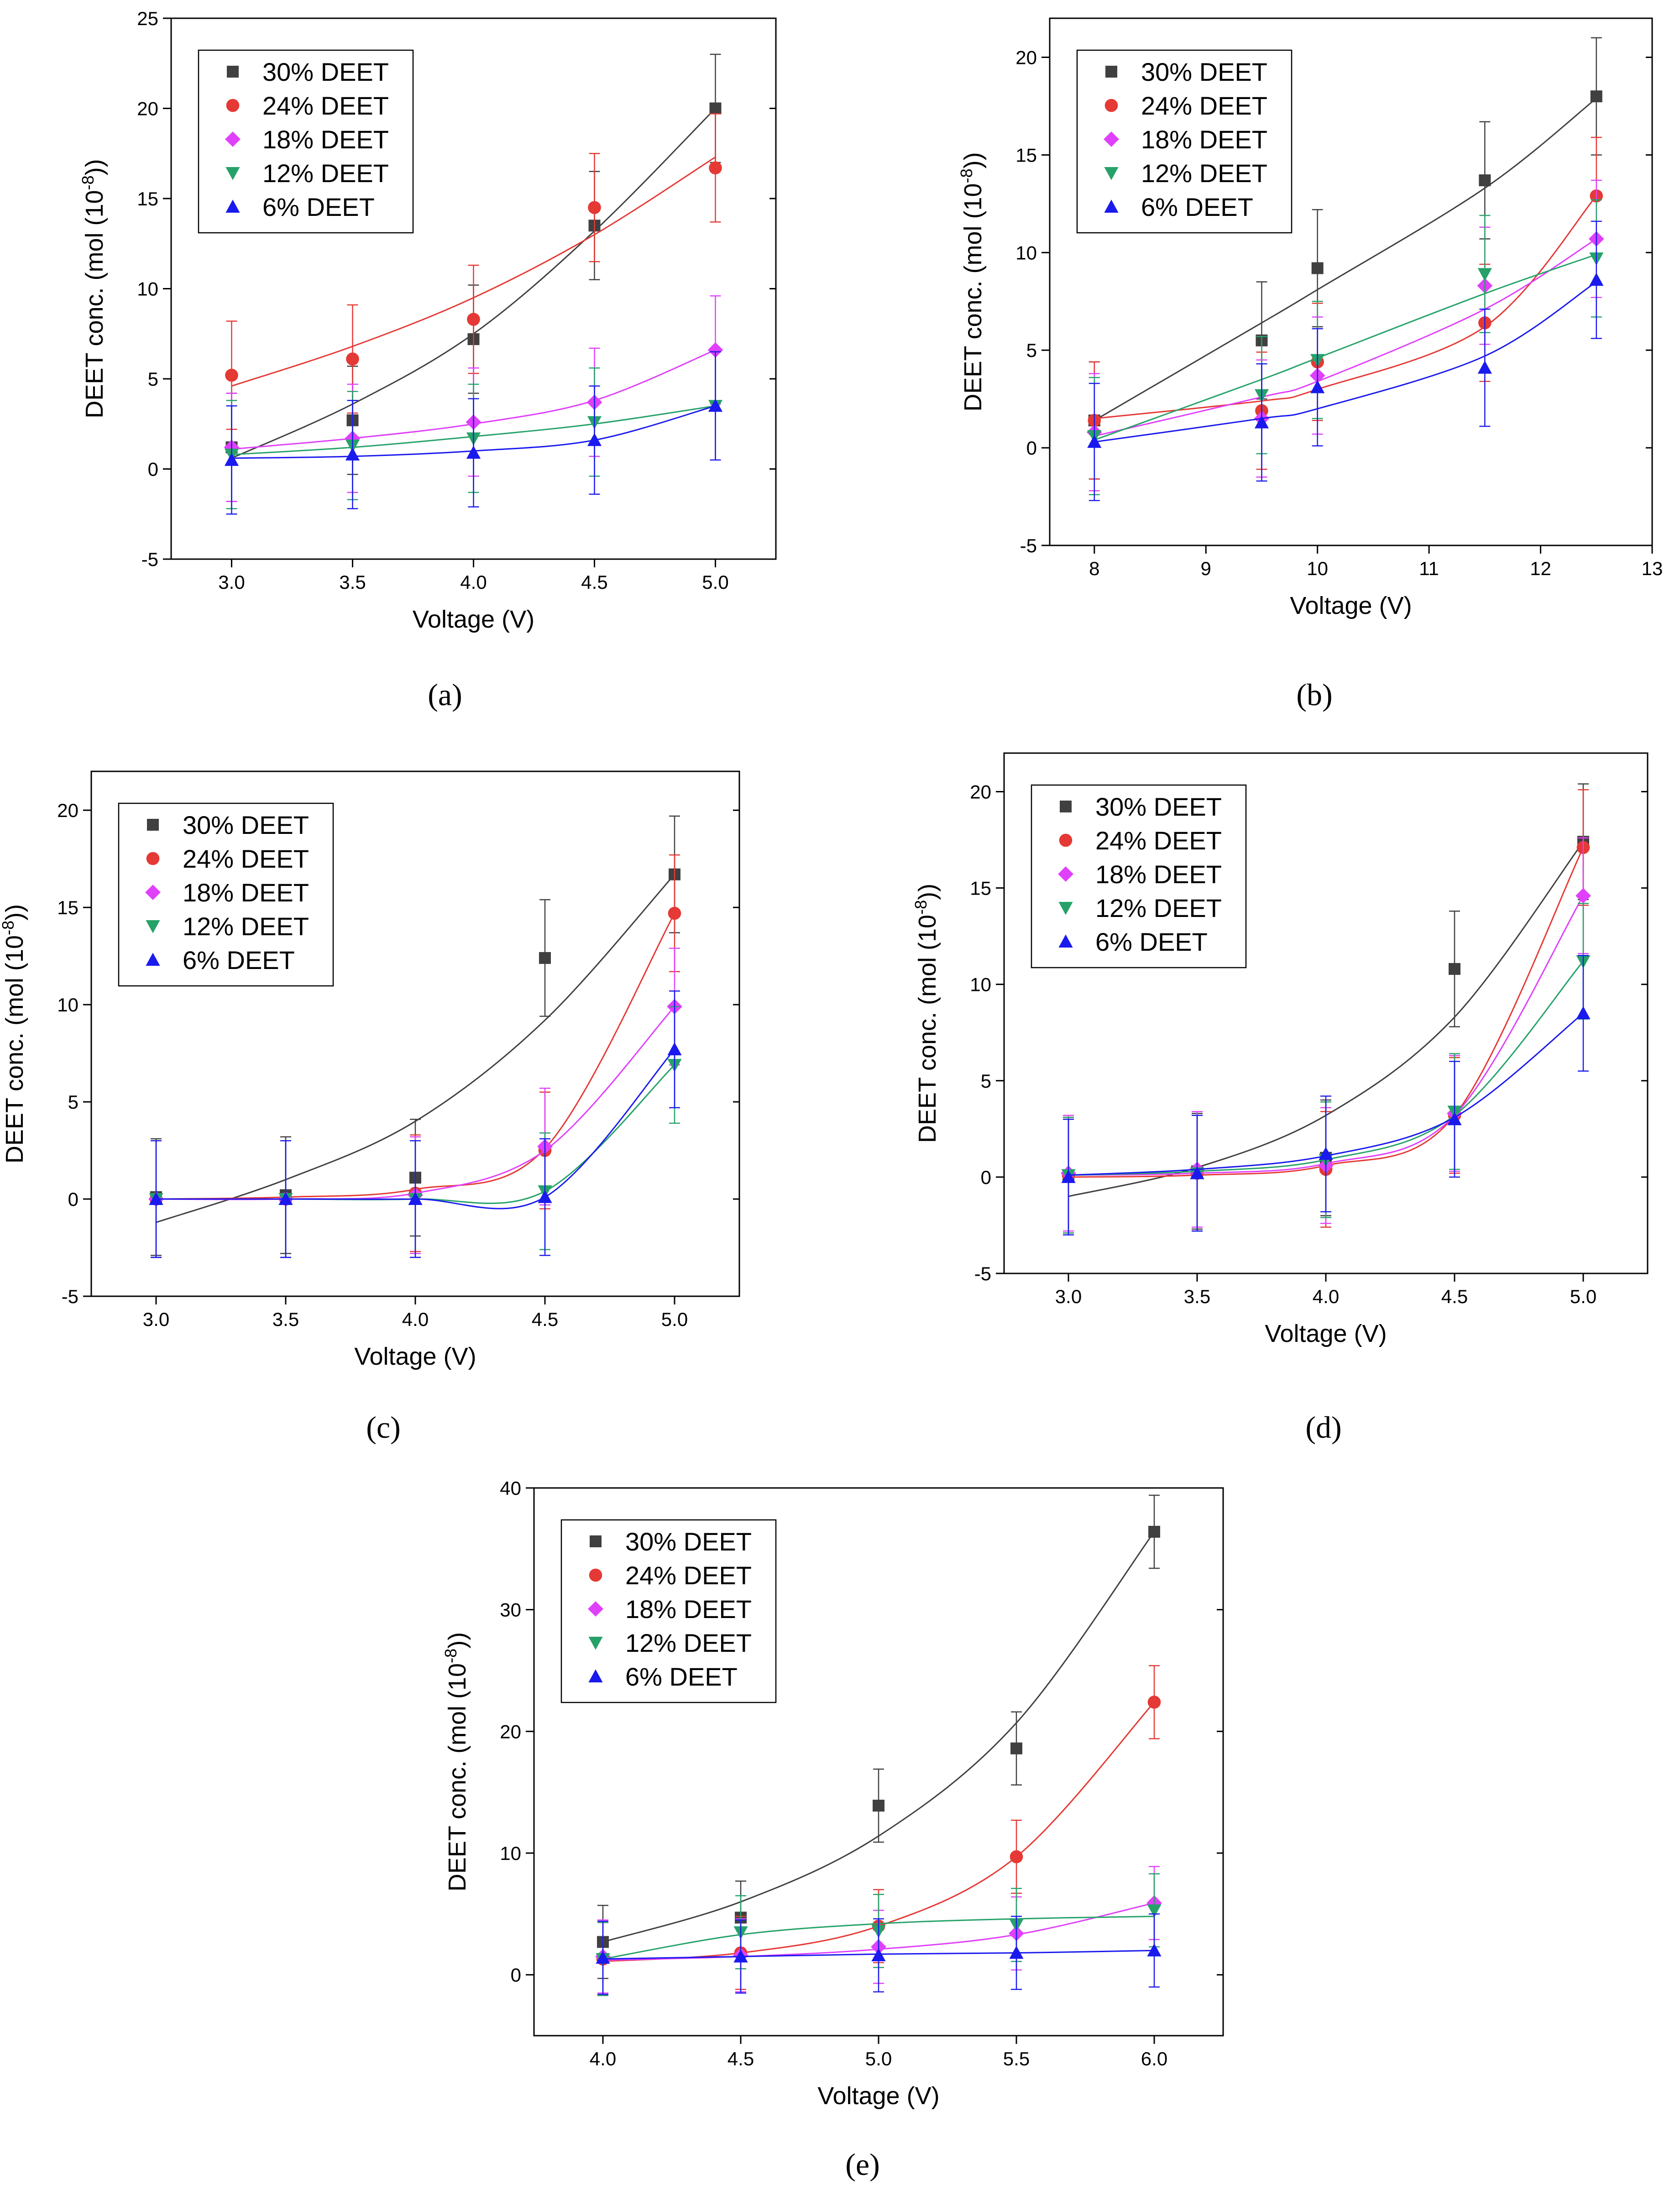 This screenshot has height=2205, width=1680. What do you see at coordinates (510, 1610) in the screenshot?
I see `y-tick-label: 30` at bounding box center [510, 1610].